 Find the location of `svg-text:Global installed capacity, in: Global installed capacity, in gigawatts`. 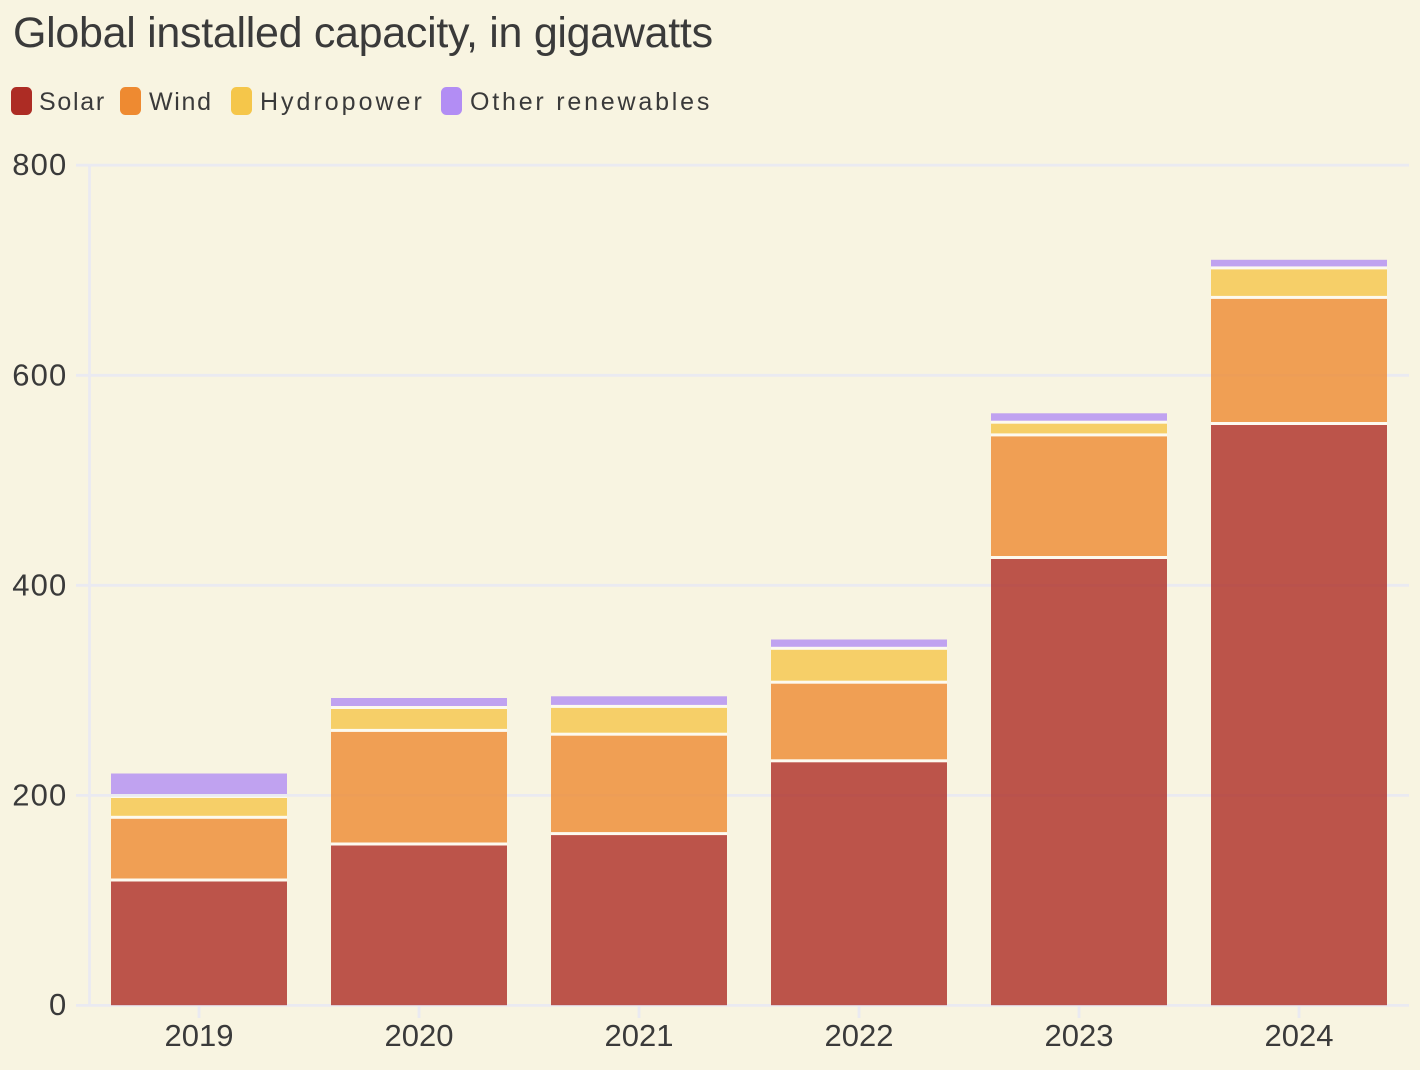

svg-text:Global installed capacity, in: Global installed capacity, in gigawatts is located at coordinates (363, 33).